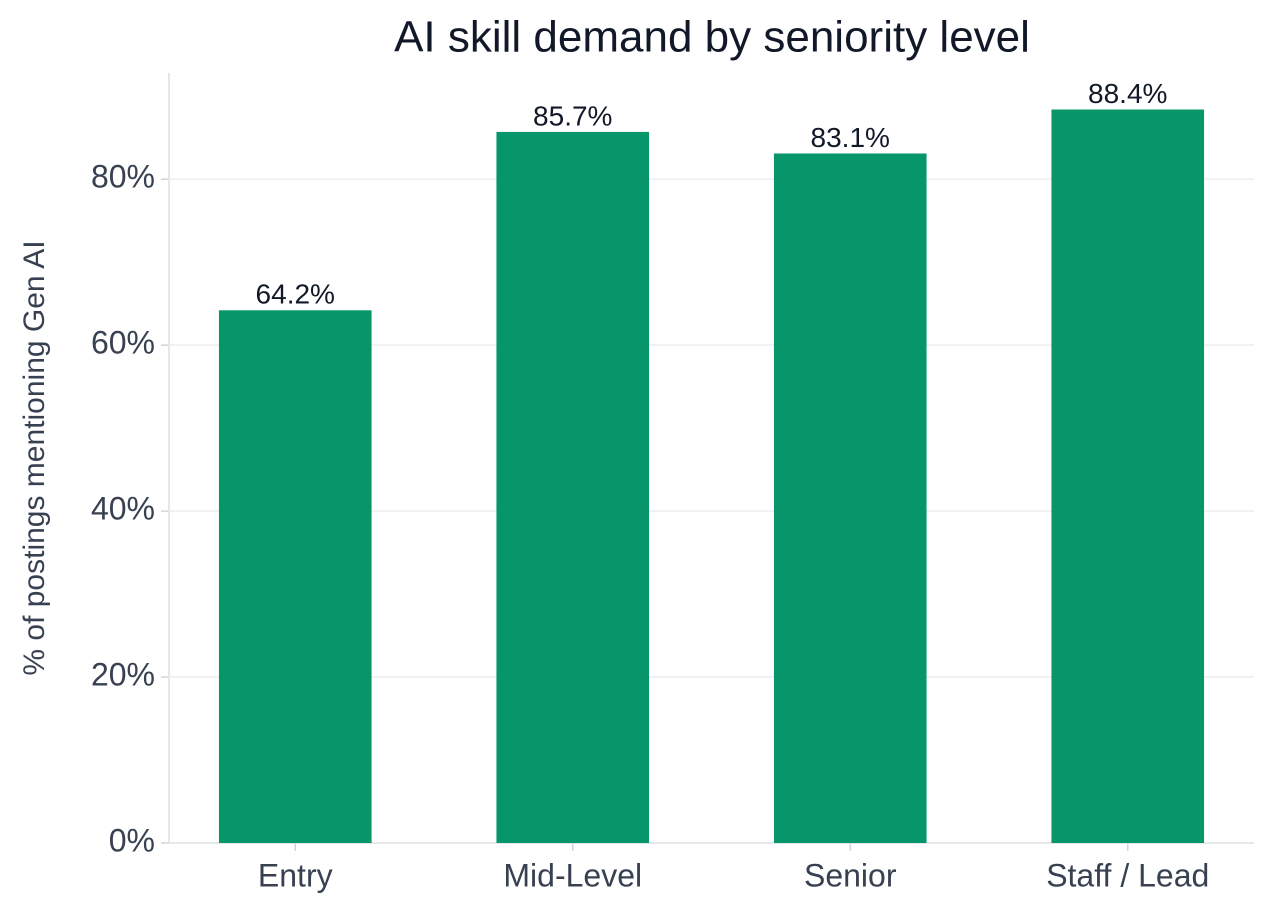 The height and width of the screenshot is (918, 1274). Describe the element at coordinates (572, 115) in the screenshot. I see `value-label: 85.7%` at that location.